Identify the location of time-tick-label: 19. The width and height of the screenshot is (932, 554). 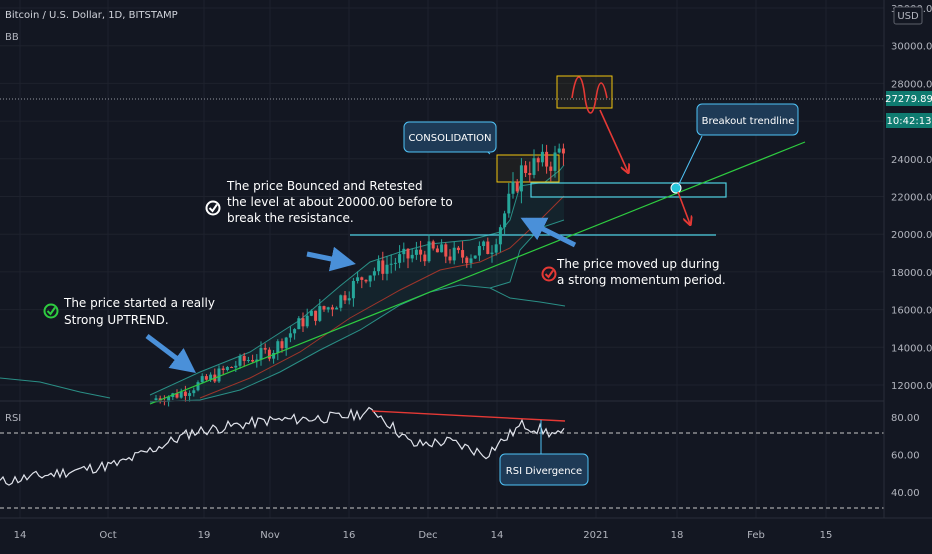
(204, 535).